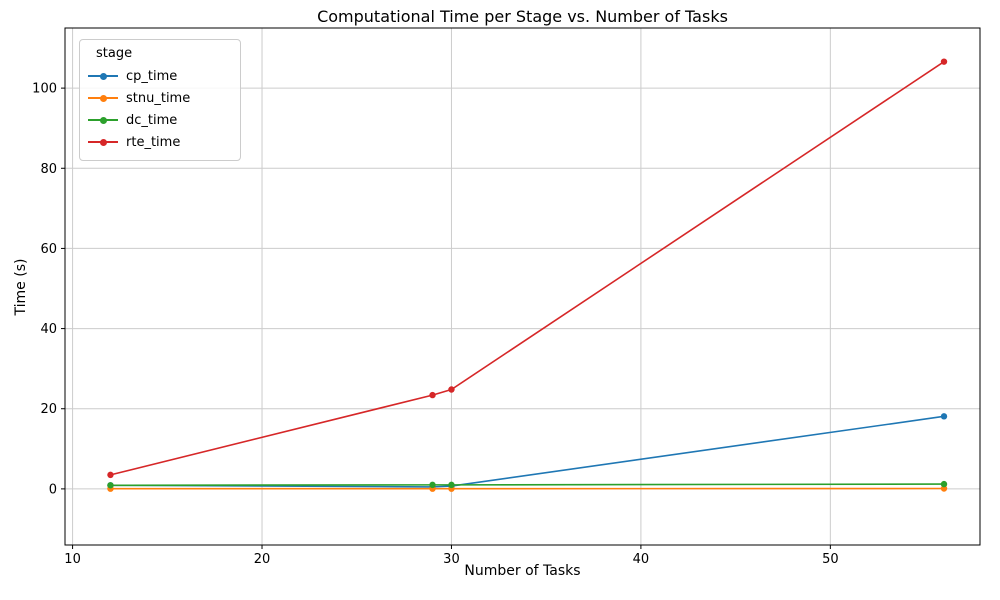  What do you see at coordinates (48, 289) in the screenshot?
I see `y-axis-ticks: 0 20 40 60 80 100` at bounding box center [48, 289].